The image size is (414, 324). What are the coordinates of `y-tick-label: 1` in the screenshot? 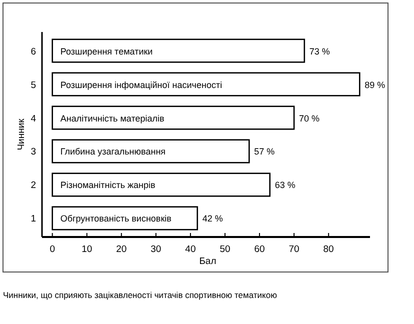 It's located at (33, 219).